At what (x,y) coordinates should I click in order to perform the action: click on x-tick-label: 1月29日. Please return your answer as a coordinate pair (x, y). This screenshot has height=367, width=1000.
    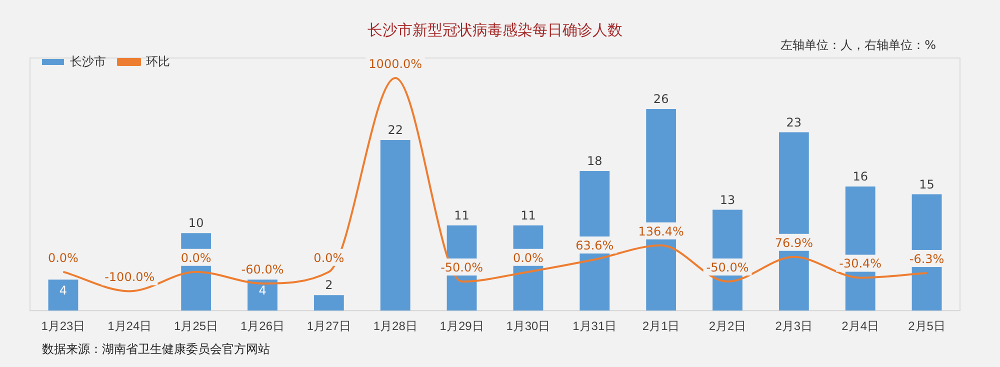
    Looking at the image, I should click on (462, 326).